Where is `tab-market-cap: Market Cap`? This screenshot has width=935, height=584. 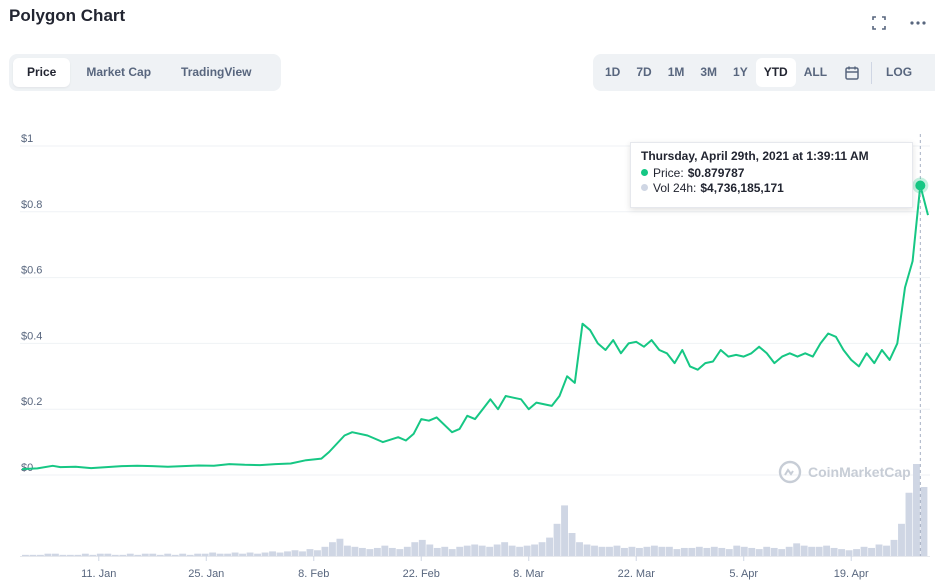 tab-market-cap: Market Cap is located at coordinates (119, 72).